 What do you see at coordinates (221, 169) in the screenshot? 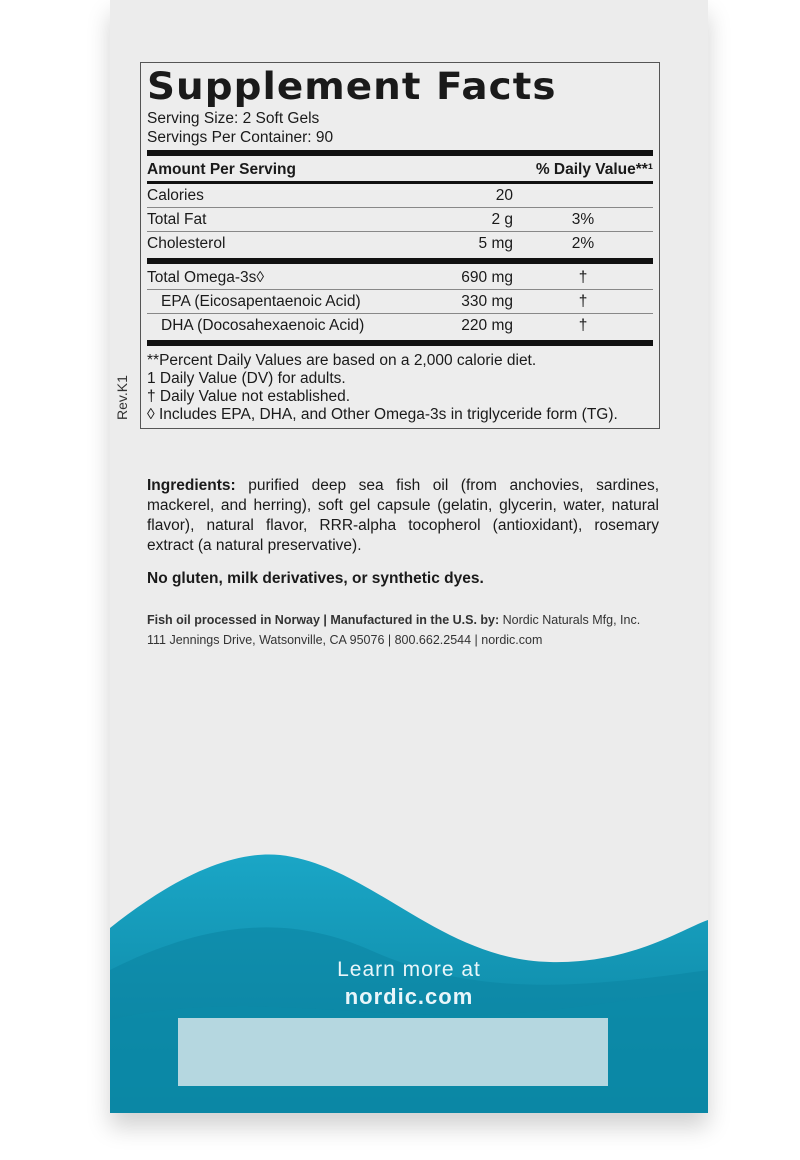
I see `header-amount: Amount Per Serving` at bounding box center [221, 169].